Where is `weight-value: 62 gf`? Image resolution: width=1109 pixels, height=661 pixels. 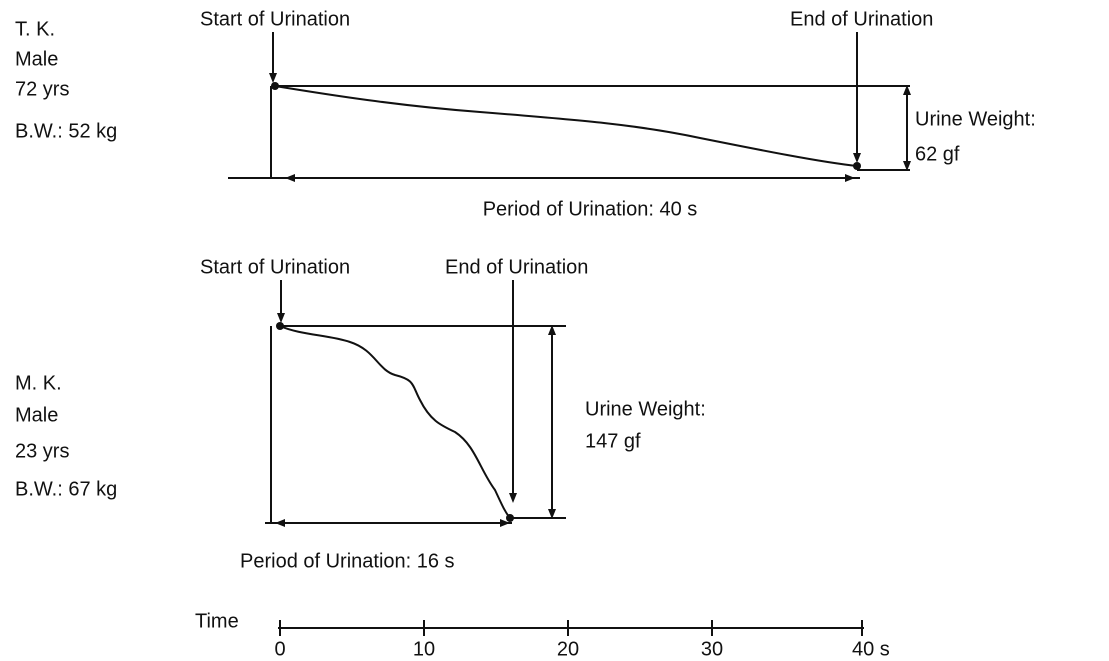
weight-value: 62 gf is located at coordinates (937, 154).